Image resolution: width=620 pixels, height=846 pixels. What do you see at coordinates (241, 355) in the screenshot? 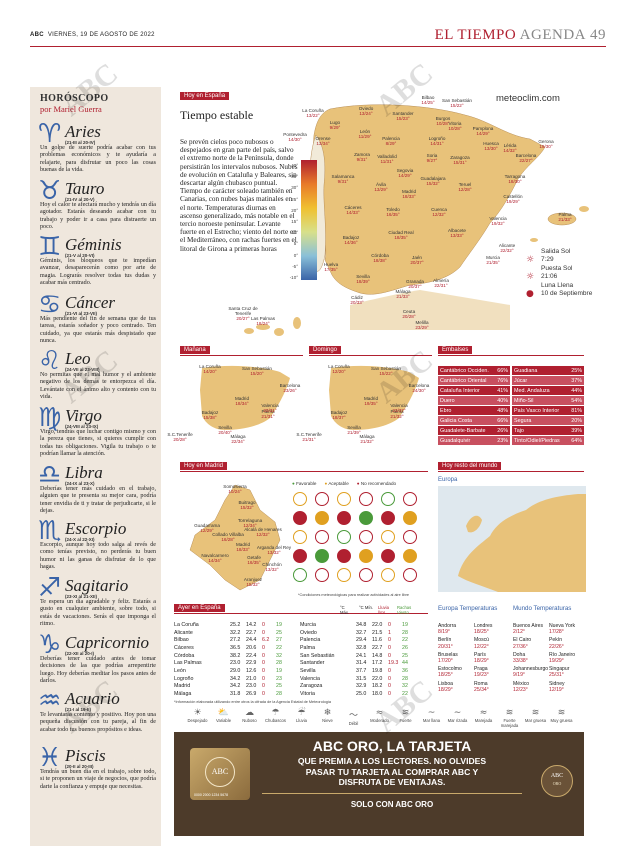
I see `tomorrow-rule` at bounding box center [241, 355].